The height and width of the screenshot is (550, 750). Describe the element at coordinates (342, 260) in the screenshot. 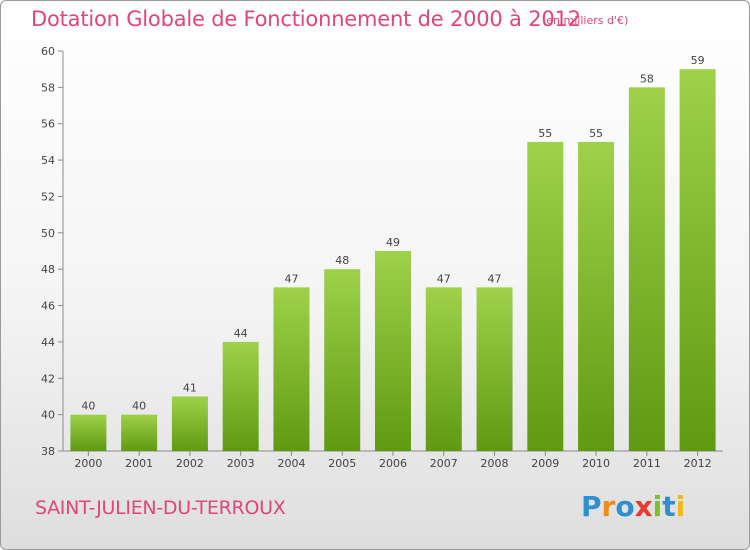

I see `bar-value-label-2005: 48` at that location.